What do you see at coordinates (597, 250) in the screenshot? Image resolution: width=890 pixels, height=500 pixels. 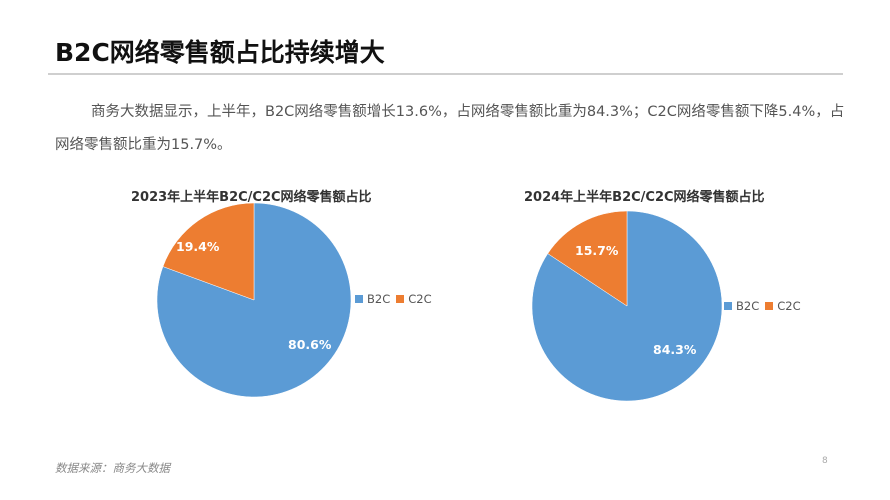 I see `pie-2024-c2c-label: 15.7%` at bounding box center [597, 250].